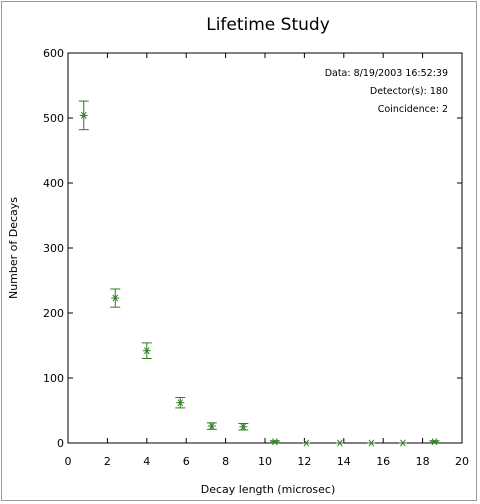 The height and width of the screenshot is (504, 480). Describe the element at coordinates (304, 461) in the screenshot. I see `x-tick-label: 12` at that location.